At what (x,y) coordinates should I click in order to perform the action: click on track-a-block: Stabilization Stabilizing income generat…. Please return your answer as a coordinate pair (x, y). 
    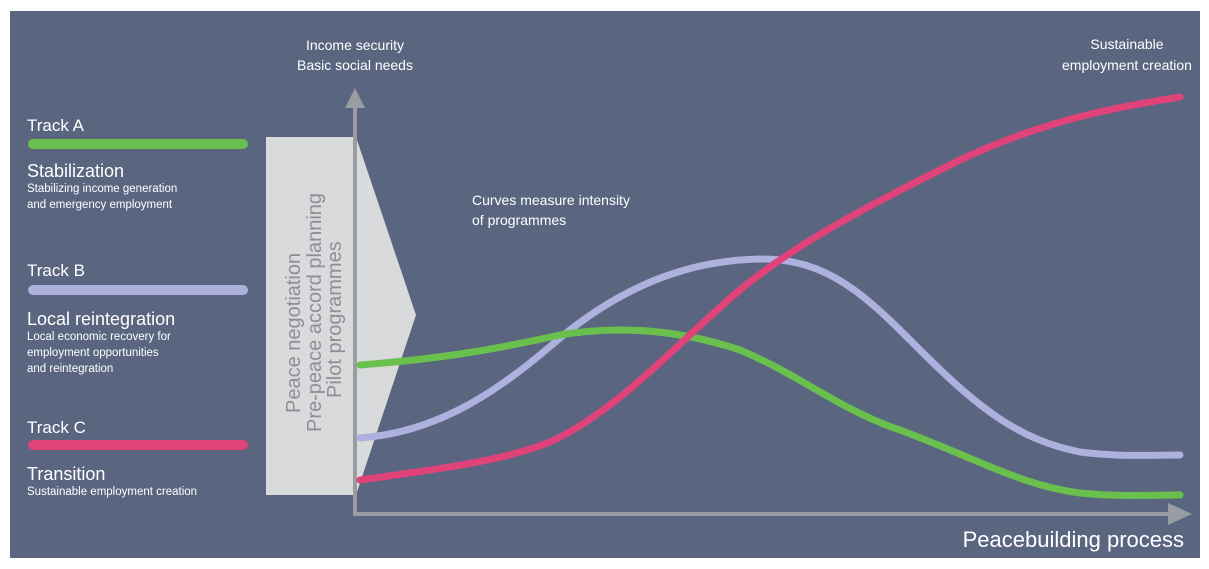
    Looking at the image, I should click on (102, 187).